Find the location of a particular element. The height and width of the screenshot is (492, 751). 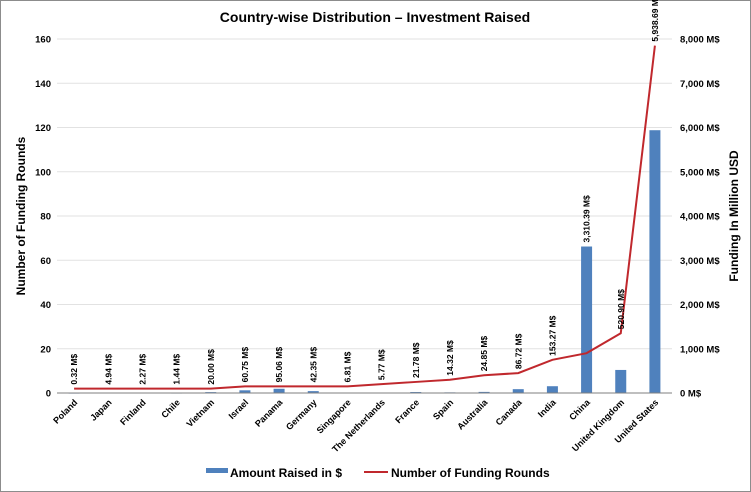

data-label: 0.32 M$ is located at coordinates (74, 369).